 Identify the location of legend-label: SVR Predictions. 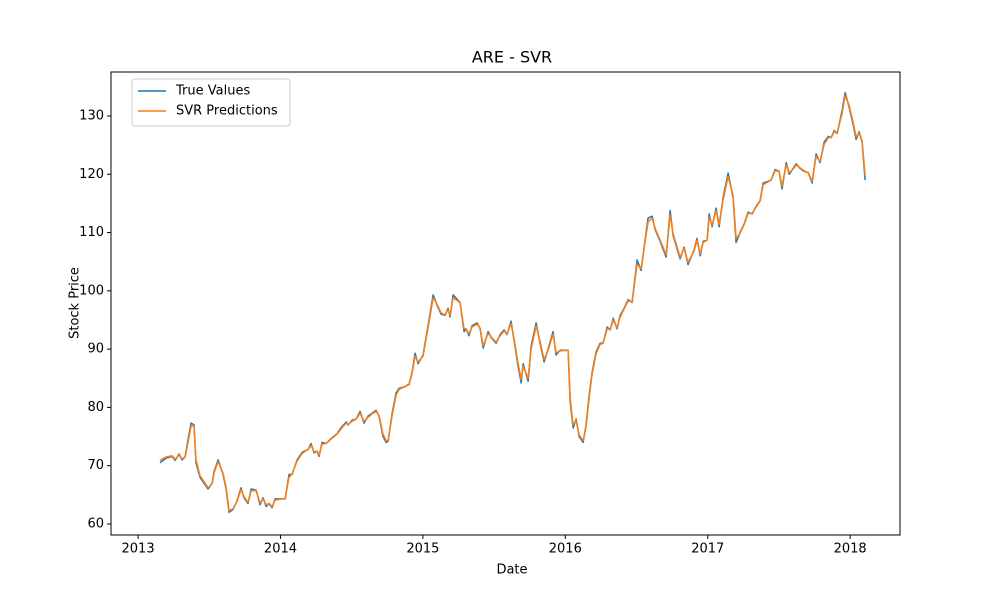
(227, 111).